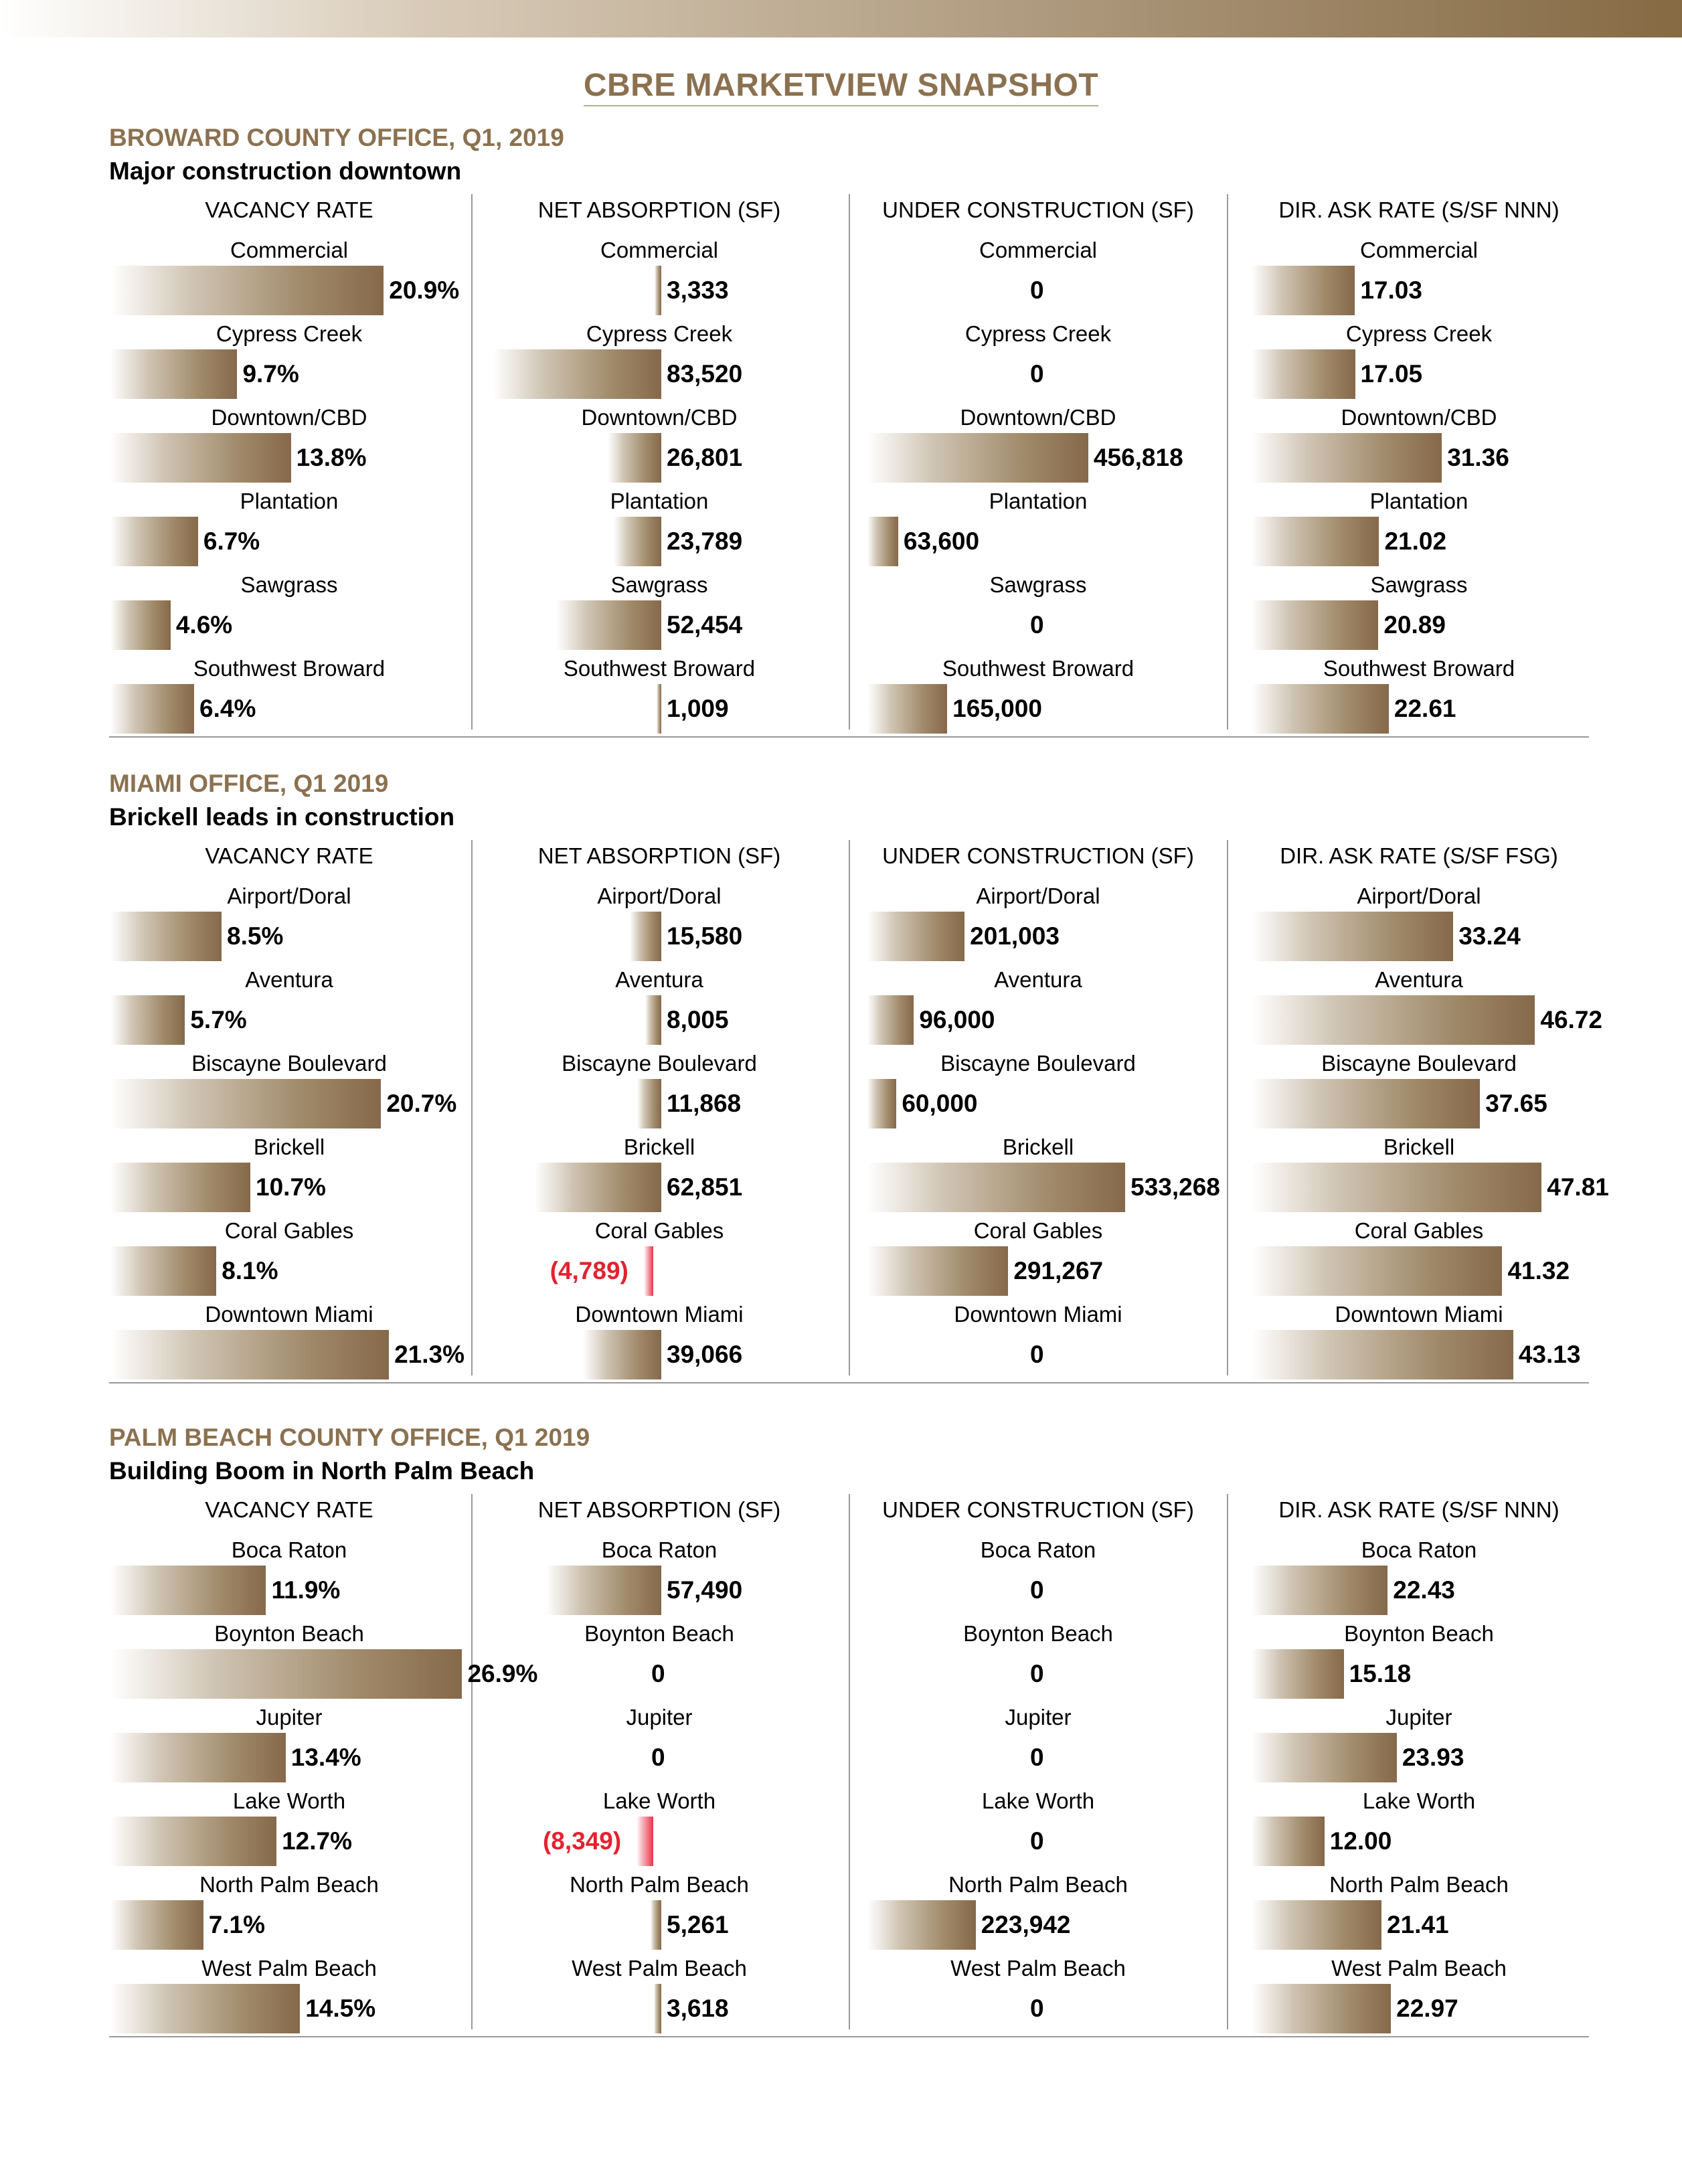 The image size is (1682, 2184). What do you see at coordinates (705, 1590) in the screenshot?
I see `data-label: 57,490` at bounding box center [705, 1590].